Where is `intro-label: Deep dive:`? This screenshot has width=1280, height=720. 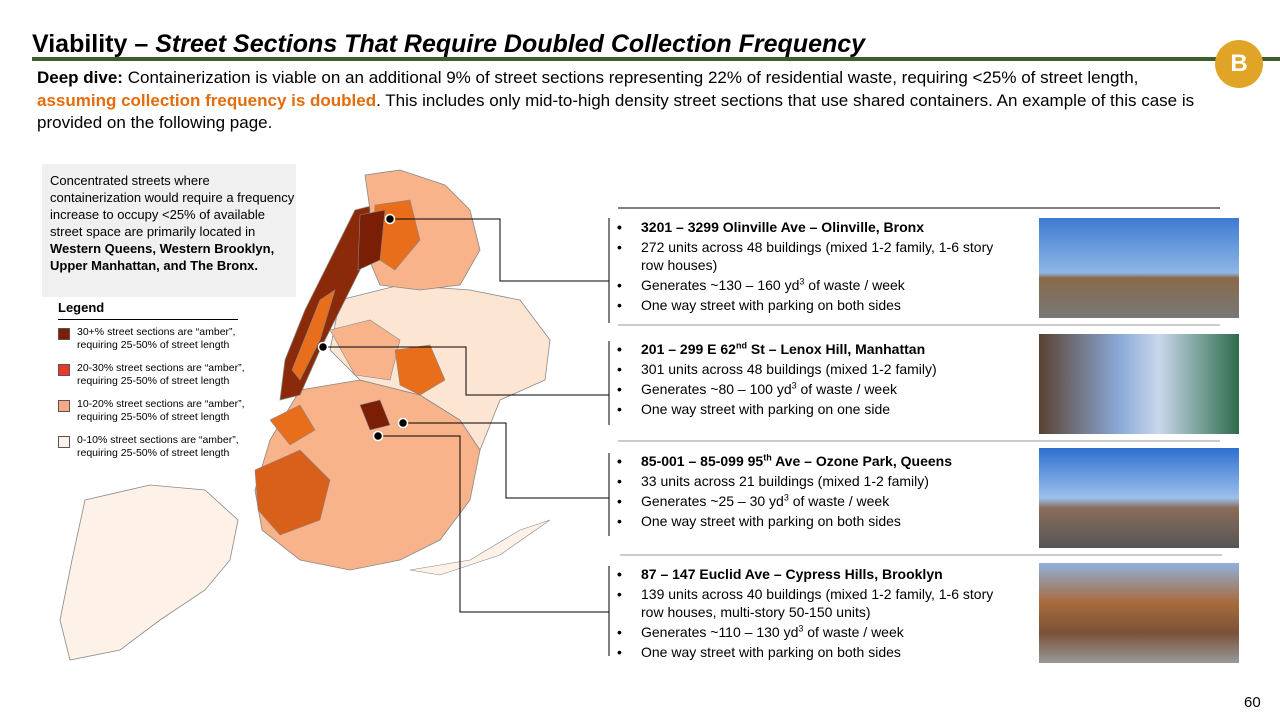
intro-label: Deep dive: is located at coordinates (80, 77).